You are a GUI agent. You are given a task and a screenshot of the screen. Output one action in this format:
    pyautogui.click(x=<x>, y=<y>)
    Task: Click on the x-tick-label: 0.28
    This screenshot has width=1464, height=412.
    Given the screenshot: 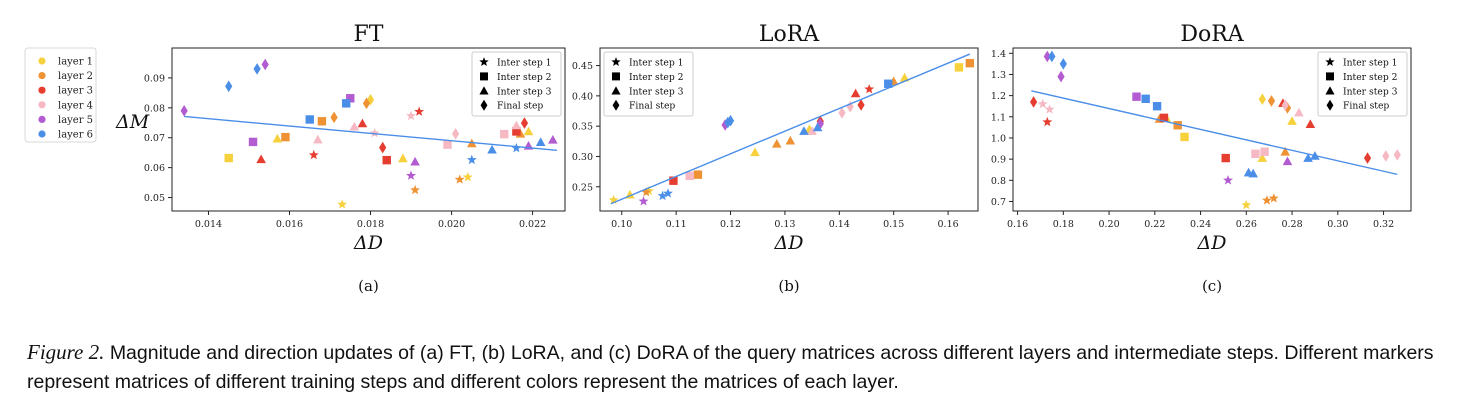 What is the action you would take?
    pyautogui.click(x=1291, y=224)
    